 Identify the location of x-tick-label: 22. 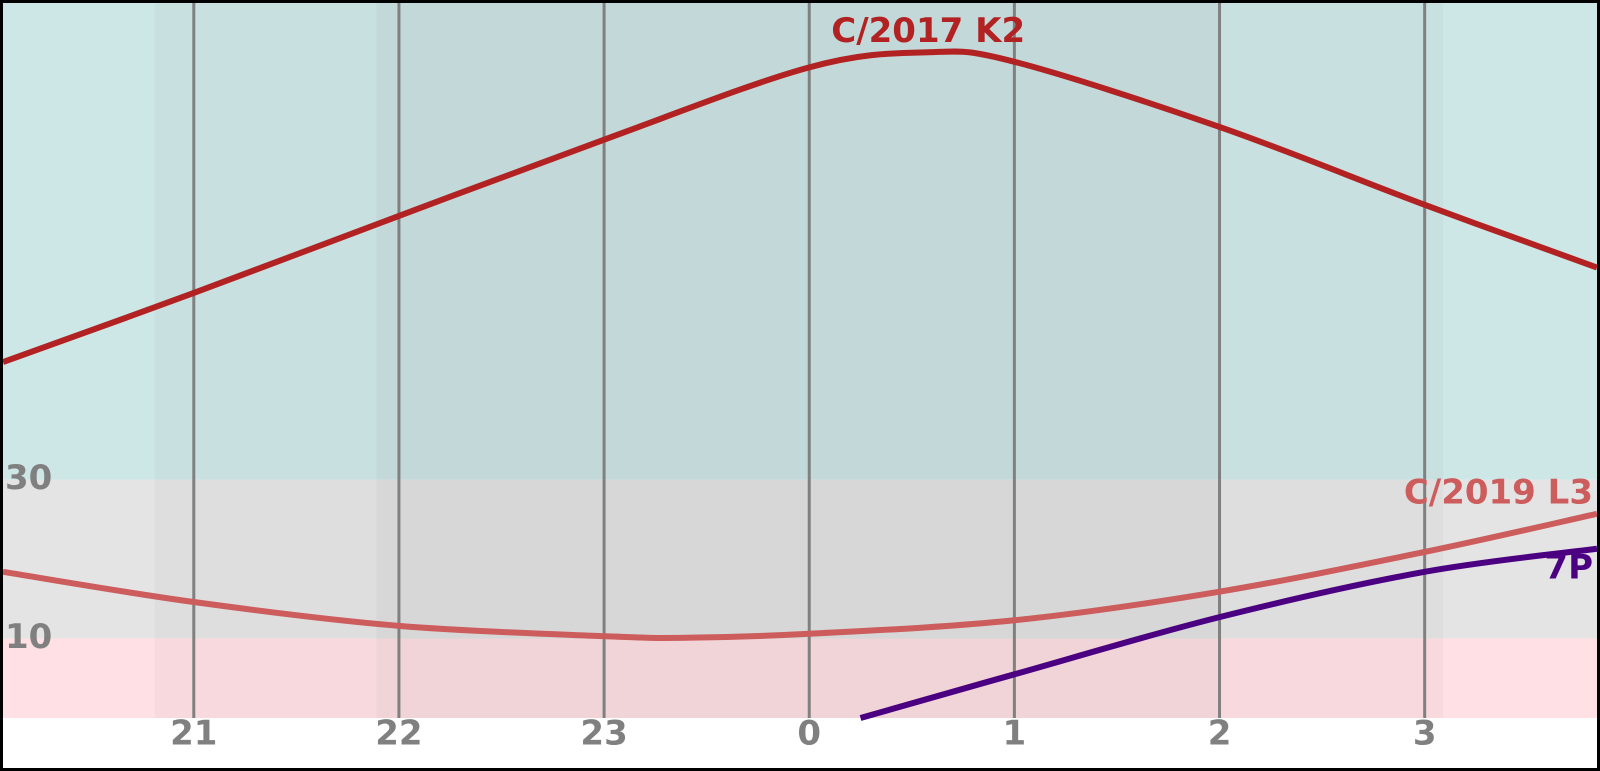
(398, 734).